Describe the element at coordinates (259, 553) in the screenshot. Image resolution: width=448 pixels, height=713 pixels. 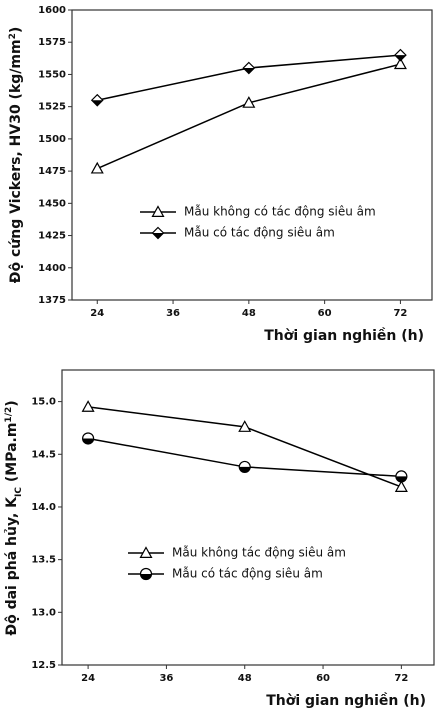
I see `legend-label: Mẫu không tác động siêu âm` at that location.